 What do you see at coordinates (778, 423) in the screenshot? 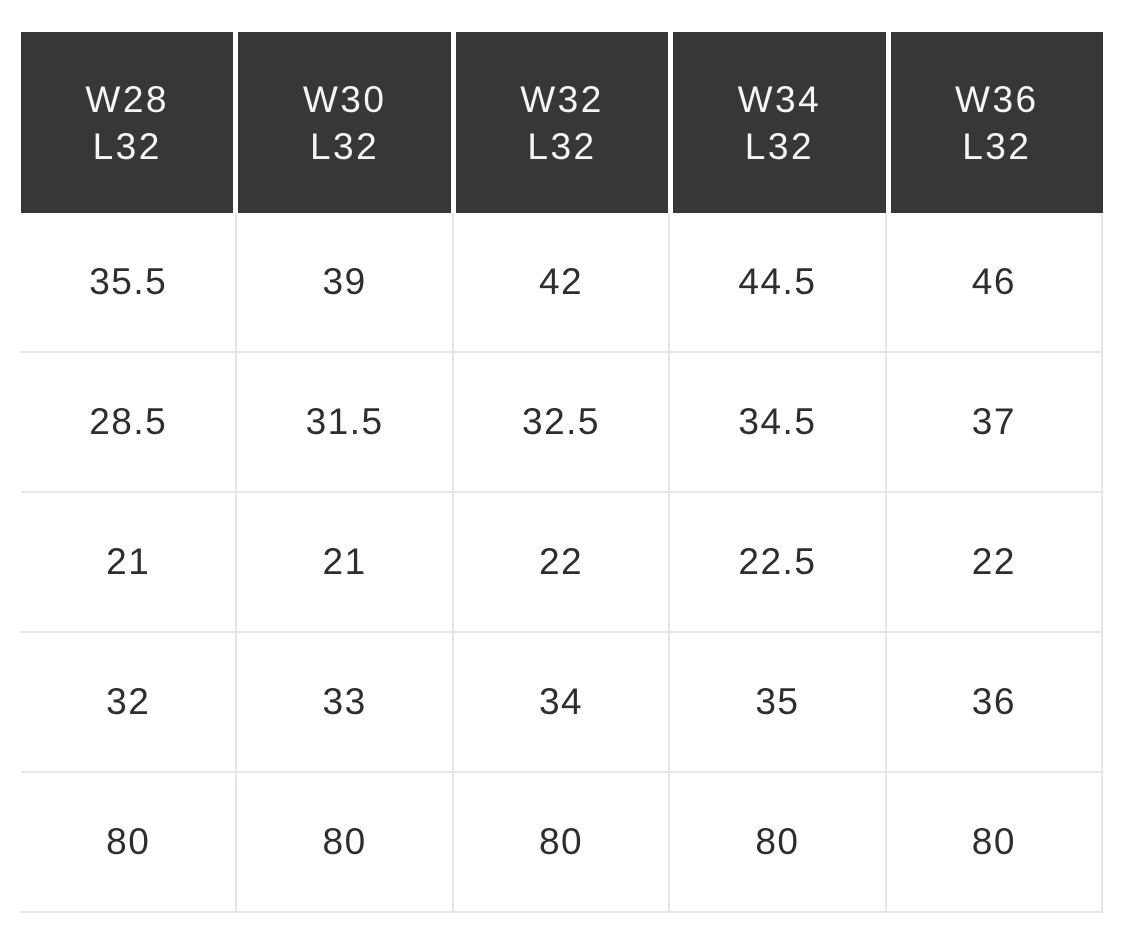
I see `size-value-cell: 34.5` at bounding box center [778, 423].